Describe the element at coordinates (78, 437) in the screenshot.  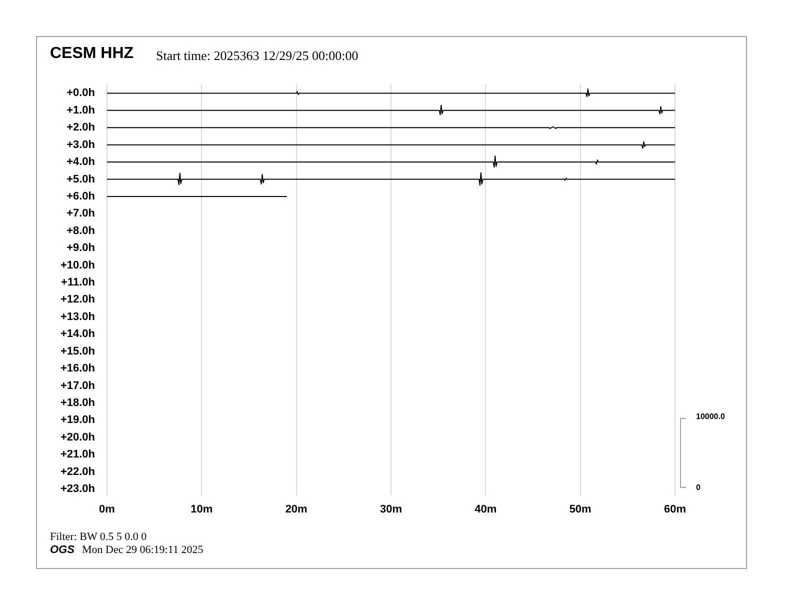
I see `y-tick-label: +20.0h` at that location.